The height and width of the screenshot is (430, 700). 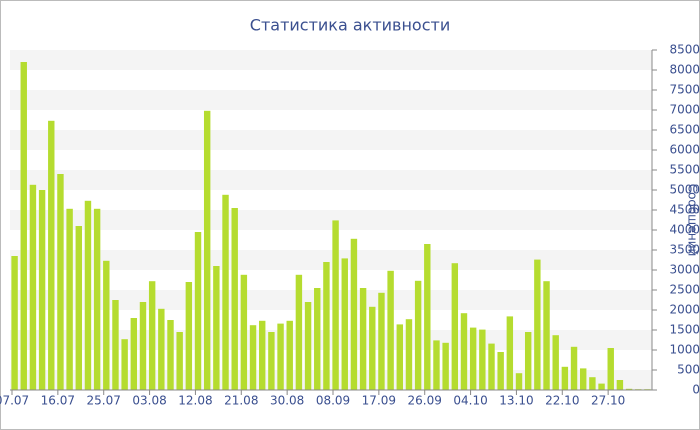 What do you see at coordinates (693, 220) in the screenshot?
I see `y-axis-label: Сообщений` at bounding box center [693, 220].